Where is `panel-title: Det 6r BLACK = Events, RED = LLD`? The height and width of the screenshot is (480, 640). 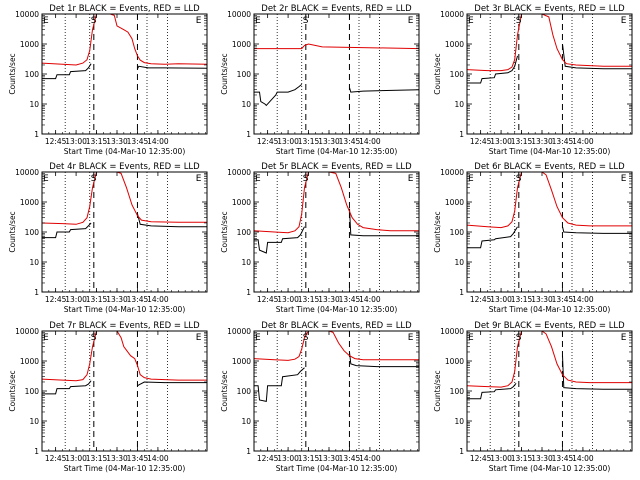
panel-title: Det 6r BLACK = Events, RED = LLD is located at coordinates (549, 167).